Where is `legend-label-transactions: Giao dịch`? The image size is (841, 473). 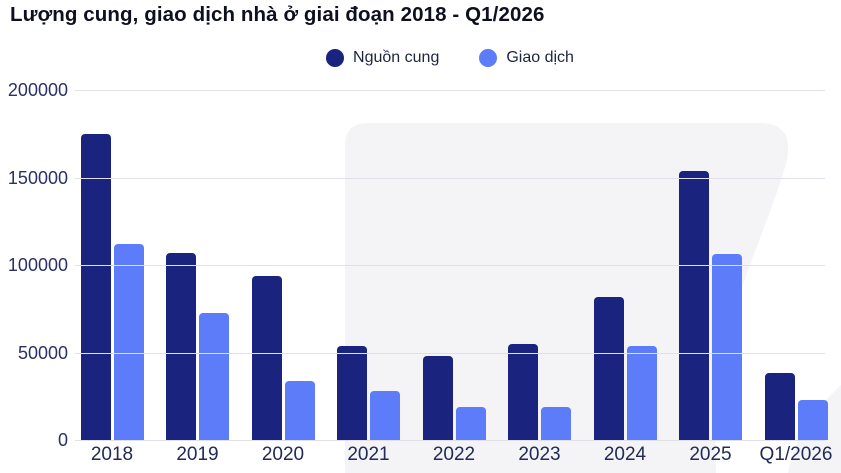
legend-label-transactions: Giao dịch is located at coordinates (540, 57).